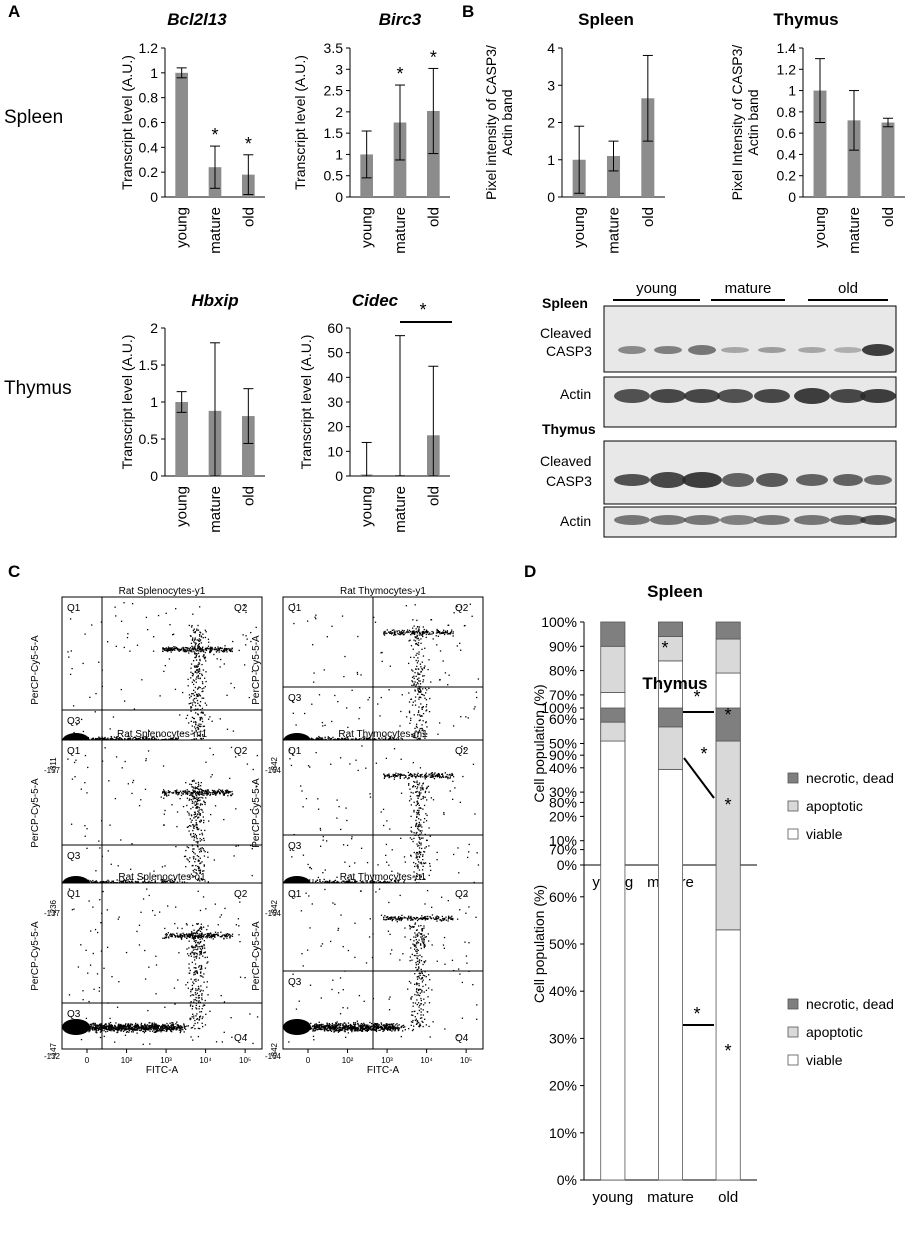  Describe the element at coordinates (215, 509) in the screenshot. I see `x-tick-label-hbxip: mature` at that location.